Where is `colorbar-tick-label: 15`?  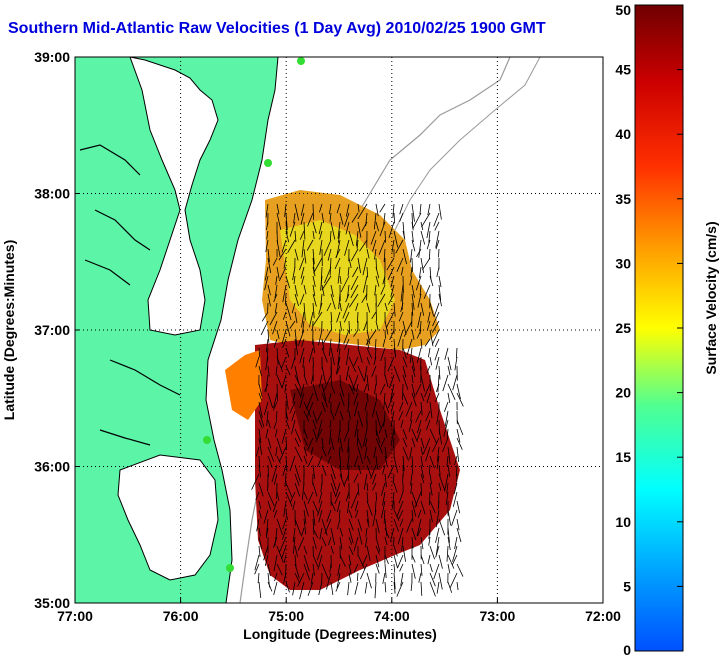 colorbar-tick-label: 15 is located at coordinates (623, 457).